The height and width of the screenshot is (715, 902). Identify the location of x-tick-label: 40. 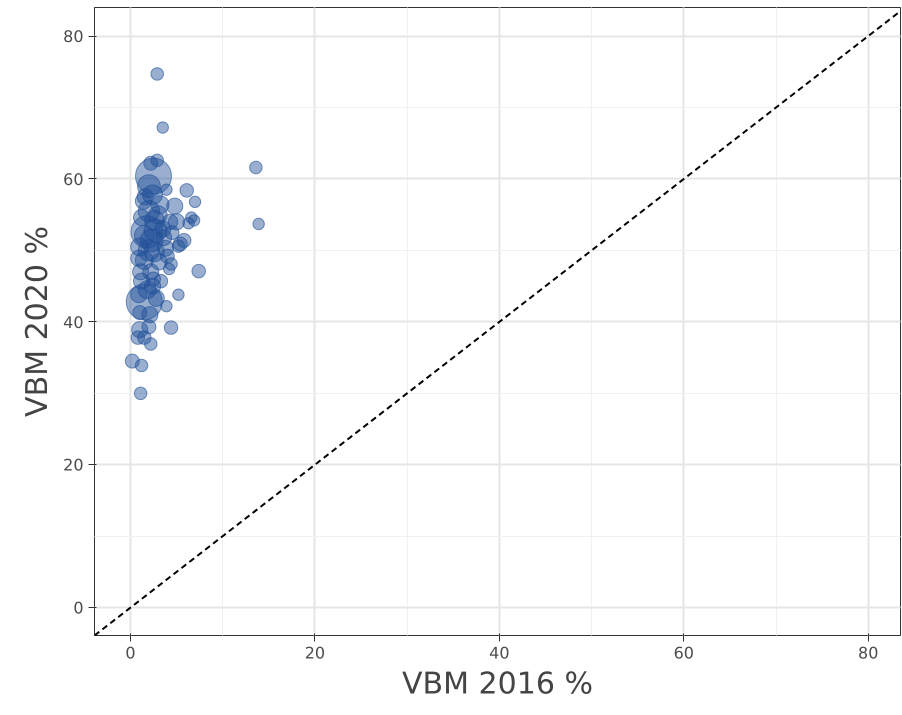
(499, 653).